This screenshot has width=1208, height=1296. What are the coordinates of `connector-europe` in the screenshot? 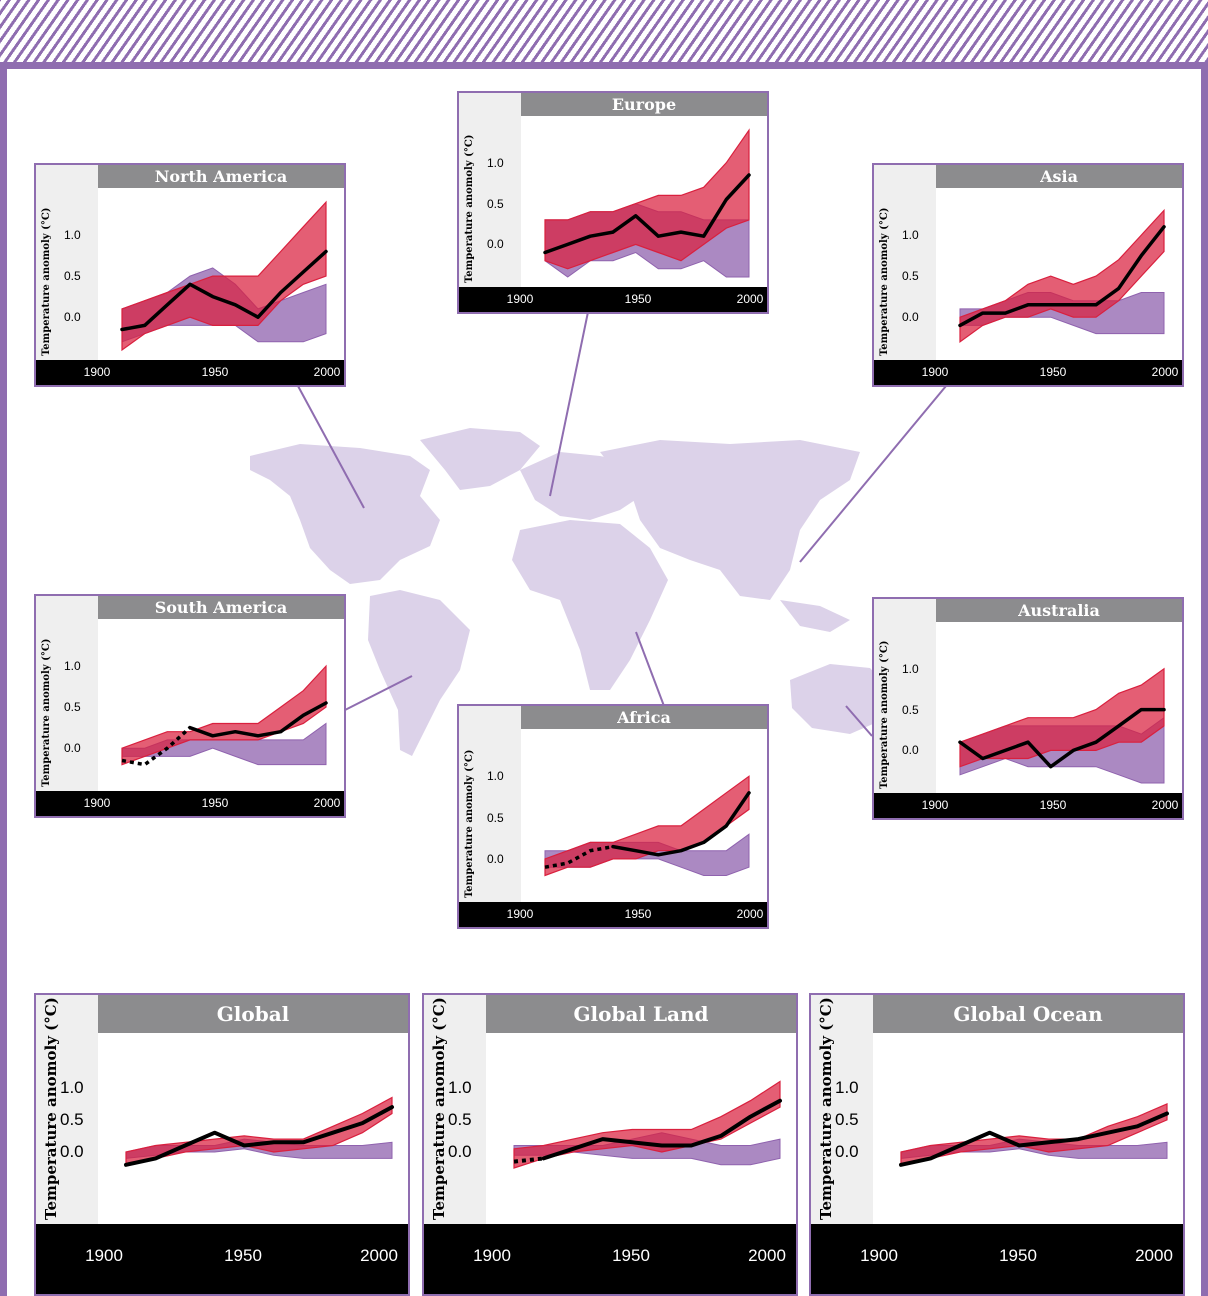 It's located at (569, 404).